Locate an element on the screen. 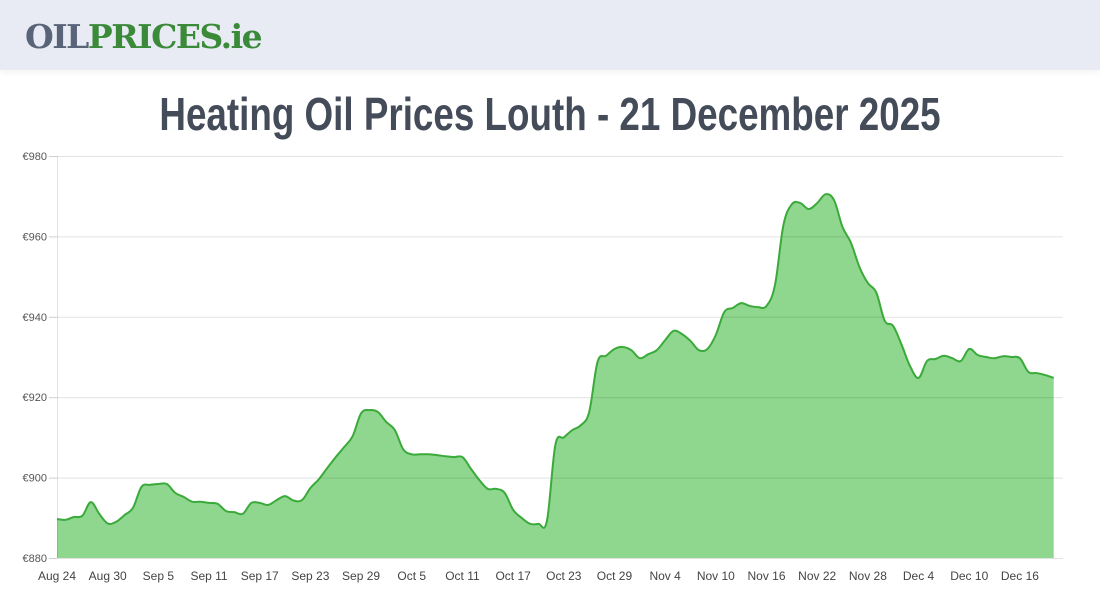  logo-text-oil: OIL is located at coordinates (57, 36).